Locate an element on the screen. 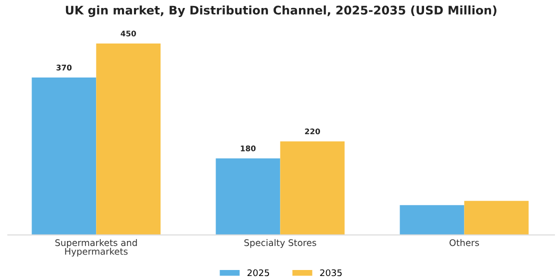 The width and height of the screenshot is (560, 280). legend-label: 2035 is located at coordinates (331, 272).